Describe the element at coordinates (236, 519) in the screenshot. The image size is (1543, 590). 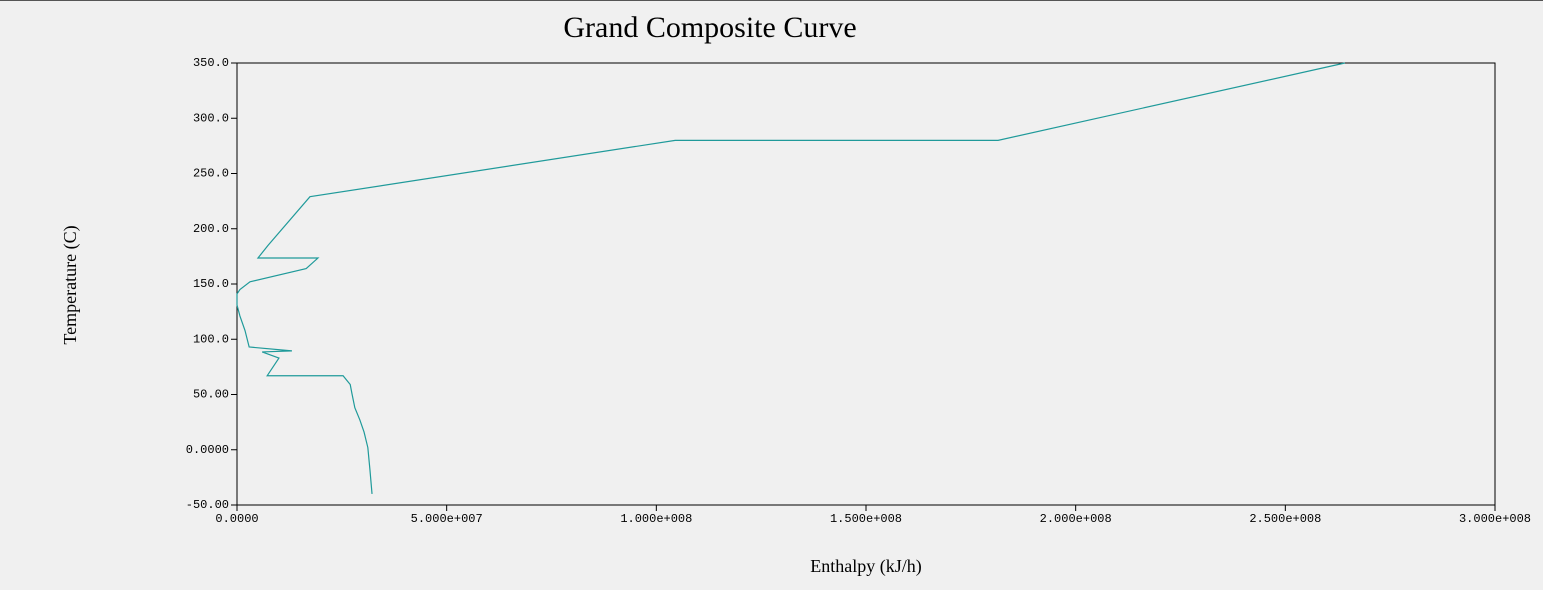
I see `x-tick-label: 0.0000` at that location.